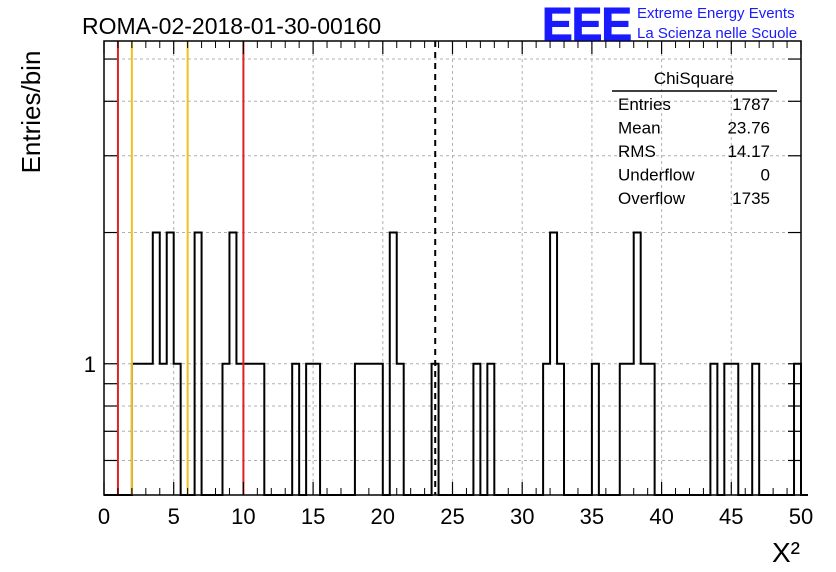  What do you see at coordinates (243, 516) in the screenshot?
I see `x-tick-label: 10` at bounding box center [243, 516].